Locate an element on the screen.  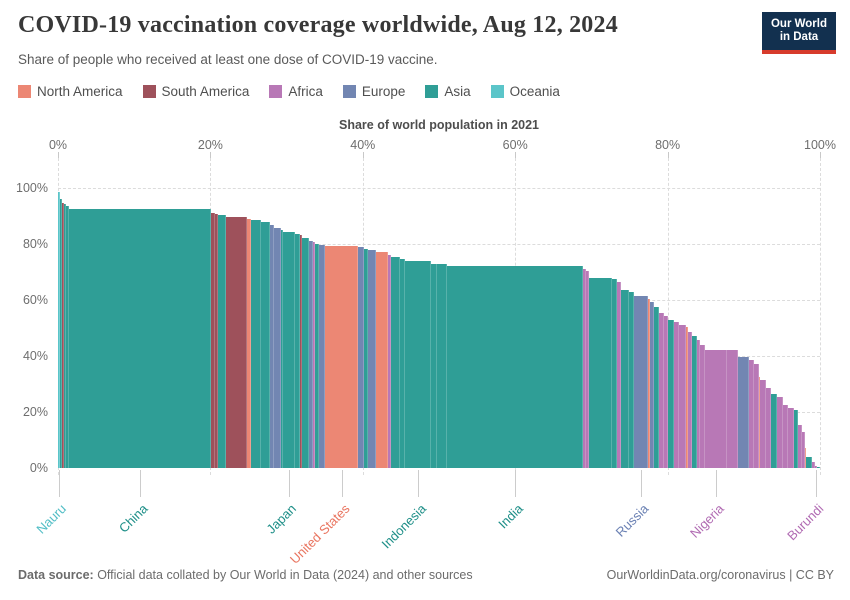
bar-nauru is located at coordinates (59, 330).